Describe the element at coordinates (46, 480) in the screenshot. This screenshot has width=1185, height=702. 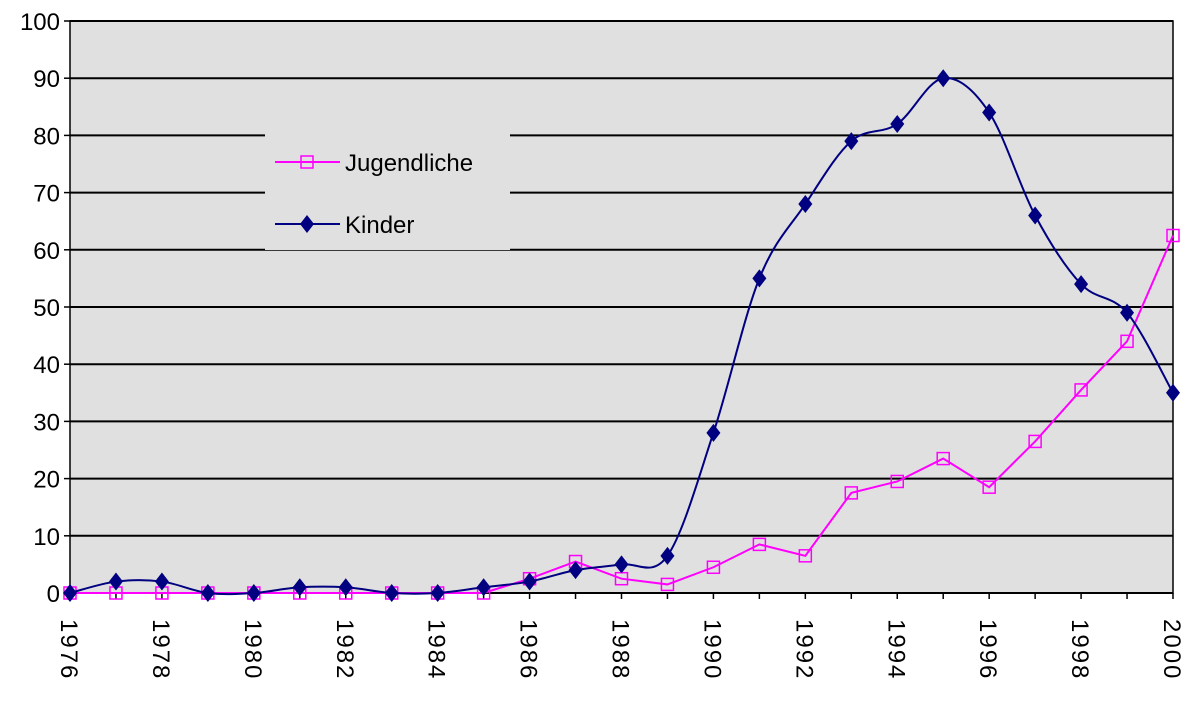
I see `y-tick-label: 20` at that location.